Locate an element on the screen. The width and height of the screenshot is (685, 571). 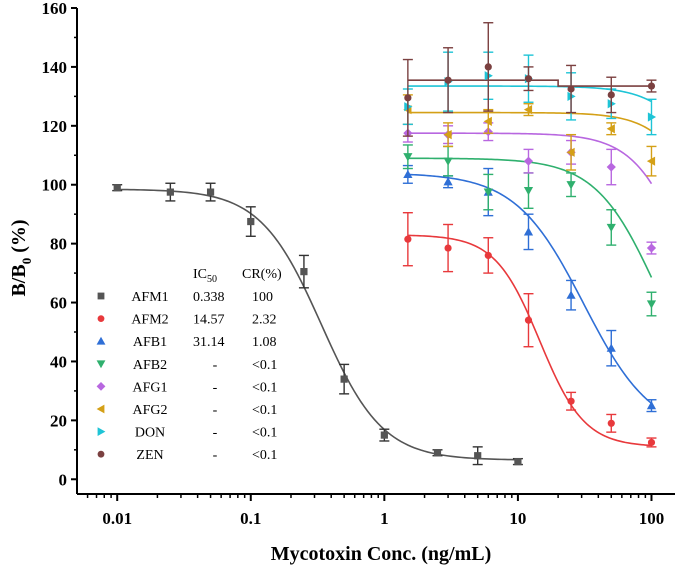
x-axis-title: Mycotoxin Conc. (ng/mL) is located at coordinates (381, 554).